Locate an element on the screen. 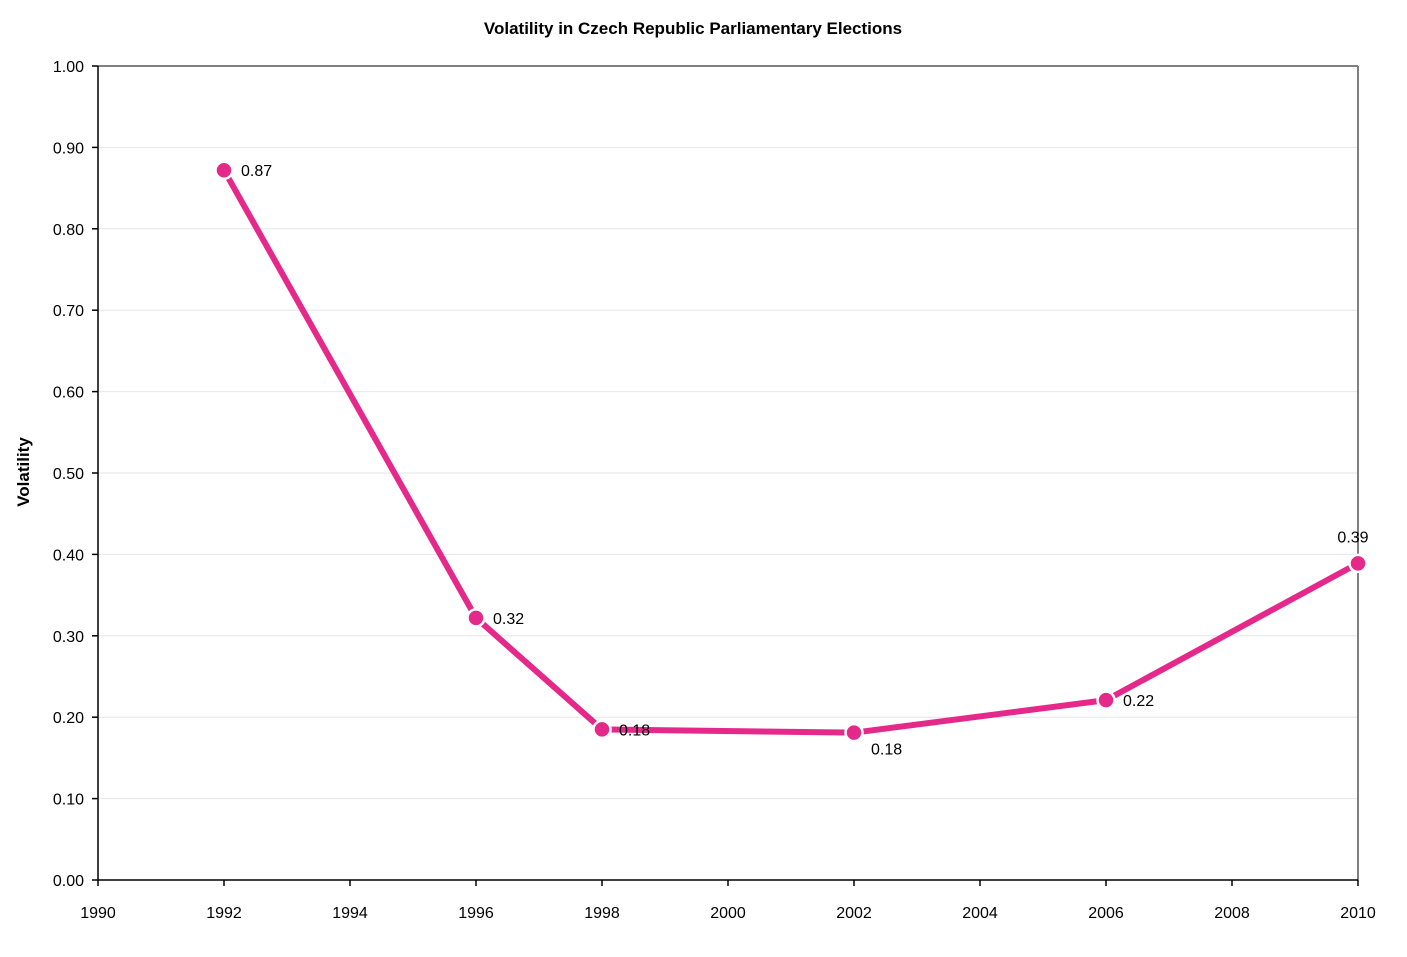  y-tick-label: 0.40 is located at coordinates (68, 555).